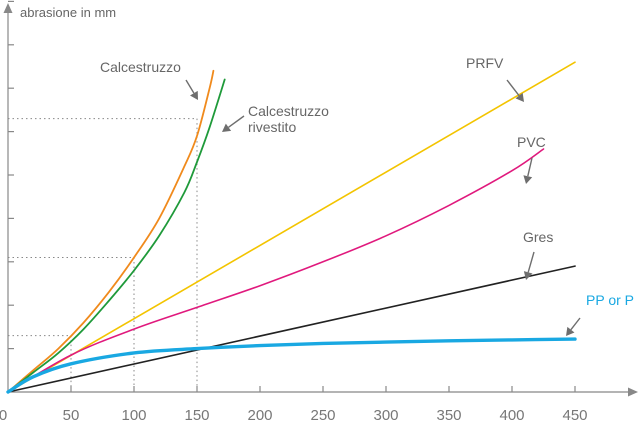 Image resolution: width=640 pixels, height=431 pixels. Describe the element at coordinates (448, 415) in the screenshot. I see `x-tick-label: 350` at that location.